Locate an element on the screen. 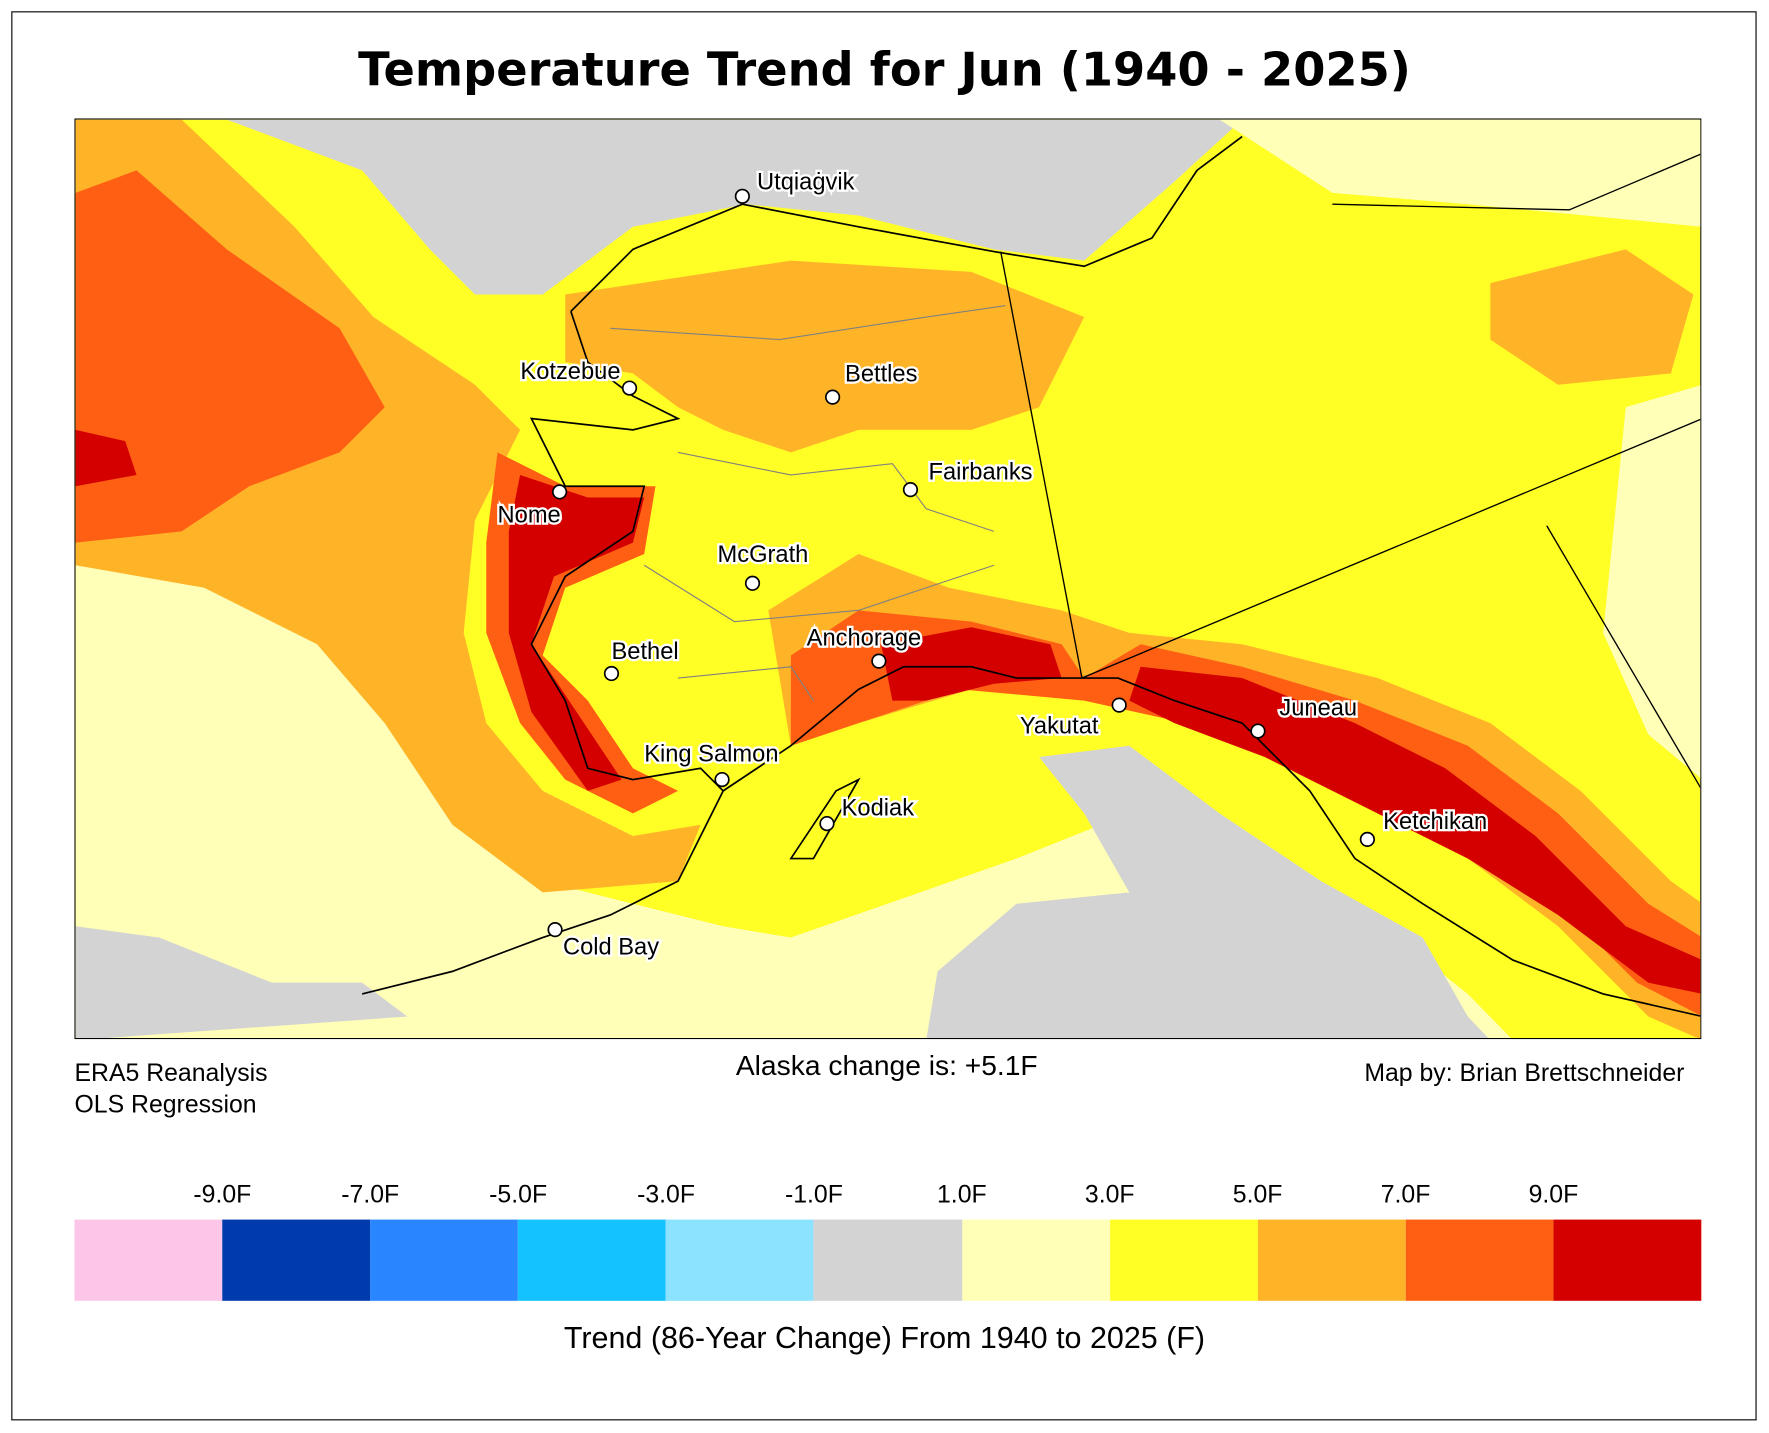 This screenshot has width=1769, height=1433. zone-9plus-panhandle is located at coordinates (1415, 830).